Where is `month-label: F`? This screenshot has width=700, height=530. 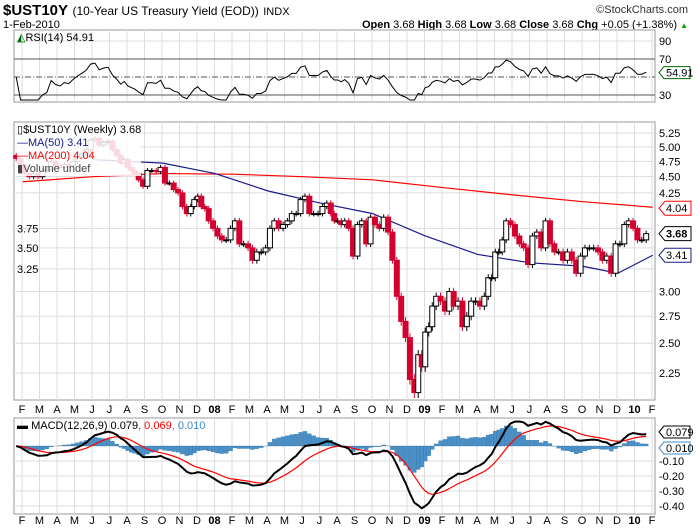
month-label: F is located at coordinates (442, 521).